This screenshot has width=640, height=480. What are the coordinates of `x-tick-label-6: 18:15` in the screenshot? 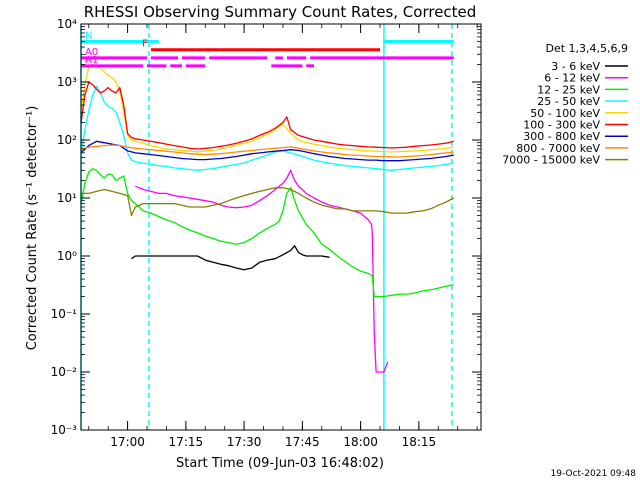 It's located at (419, 442).